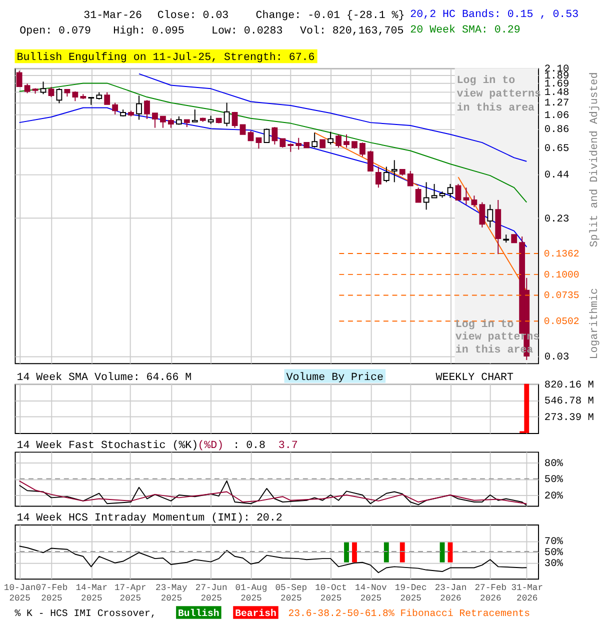 The width and height of the screenshot is (600, 640). I want to click on x-tick-label: 14-Nov 2025, so click(371, 593).